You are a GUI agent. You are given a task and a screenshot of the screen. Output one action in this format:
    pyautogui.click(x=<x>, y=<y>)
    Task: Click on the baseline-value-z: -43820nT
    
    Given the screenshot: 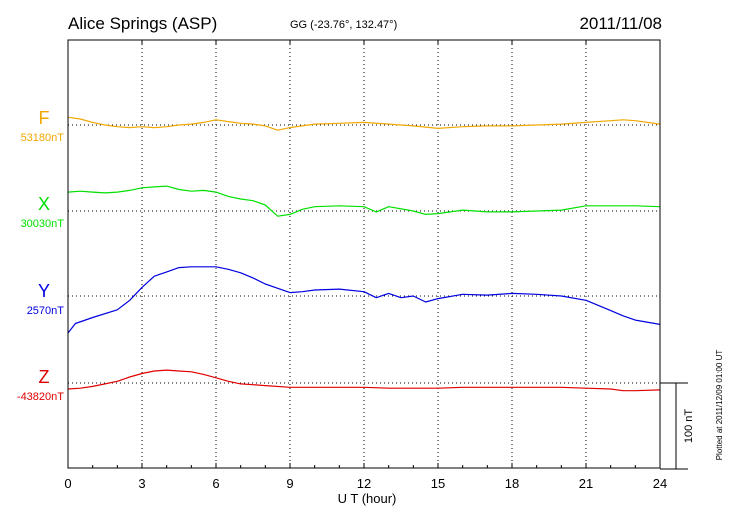 What is the action you would take?
    pyautogui.click(x=40, y=397)
    